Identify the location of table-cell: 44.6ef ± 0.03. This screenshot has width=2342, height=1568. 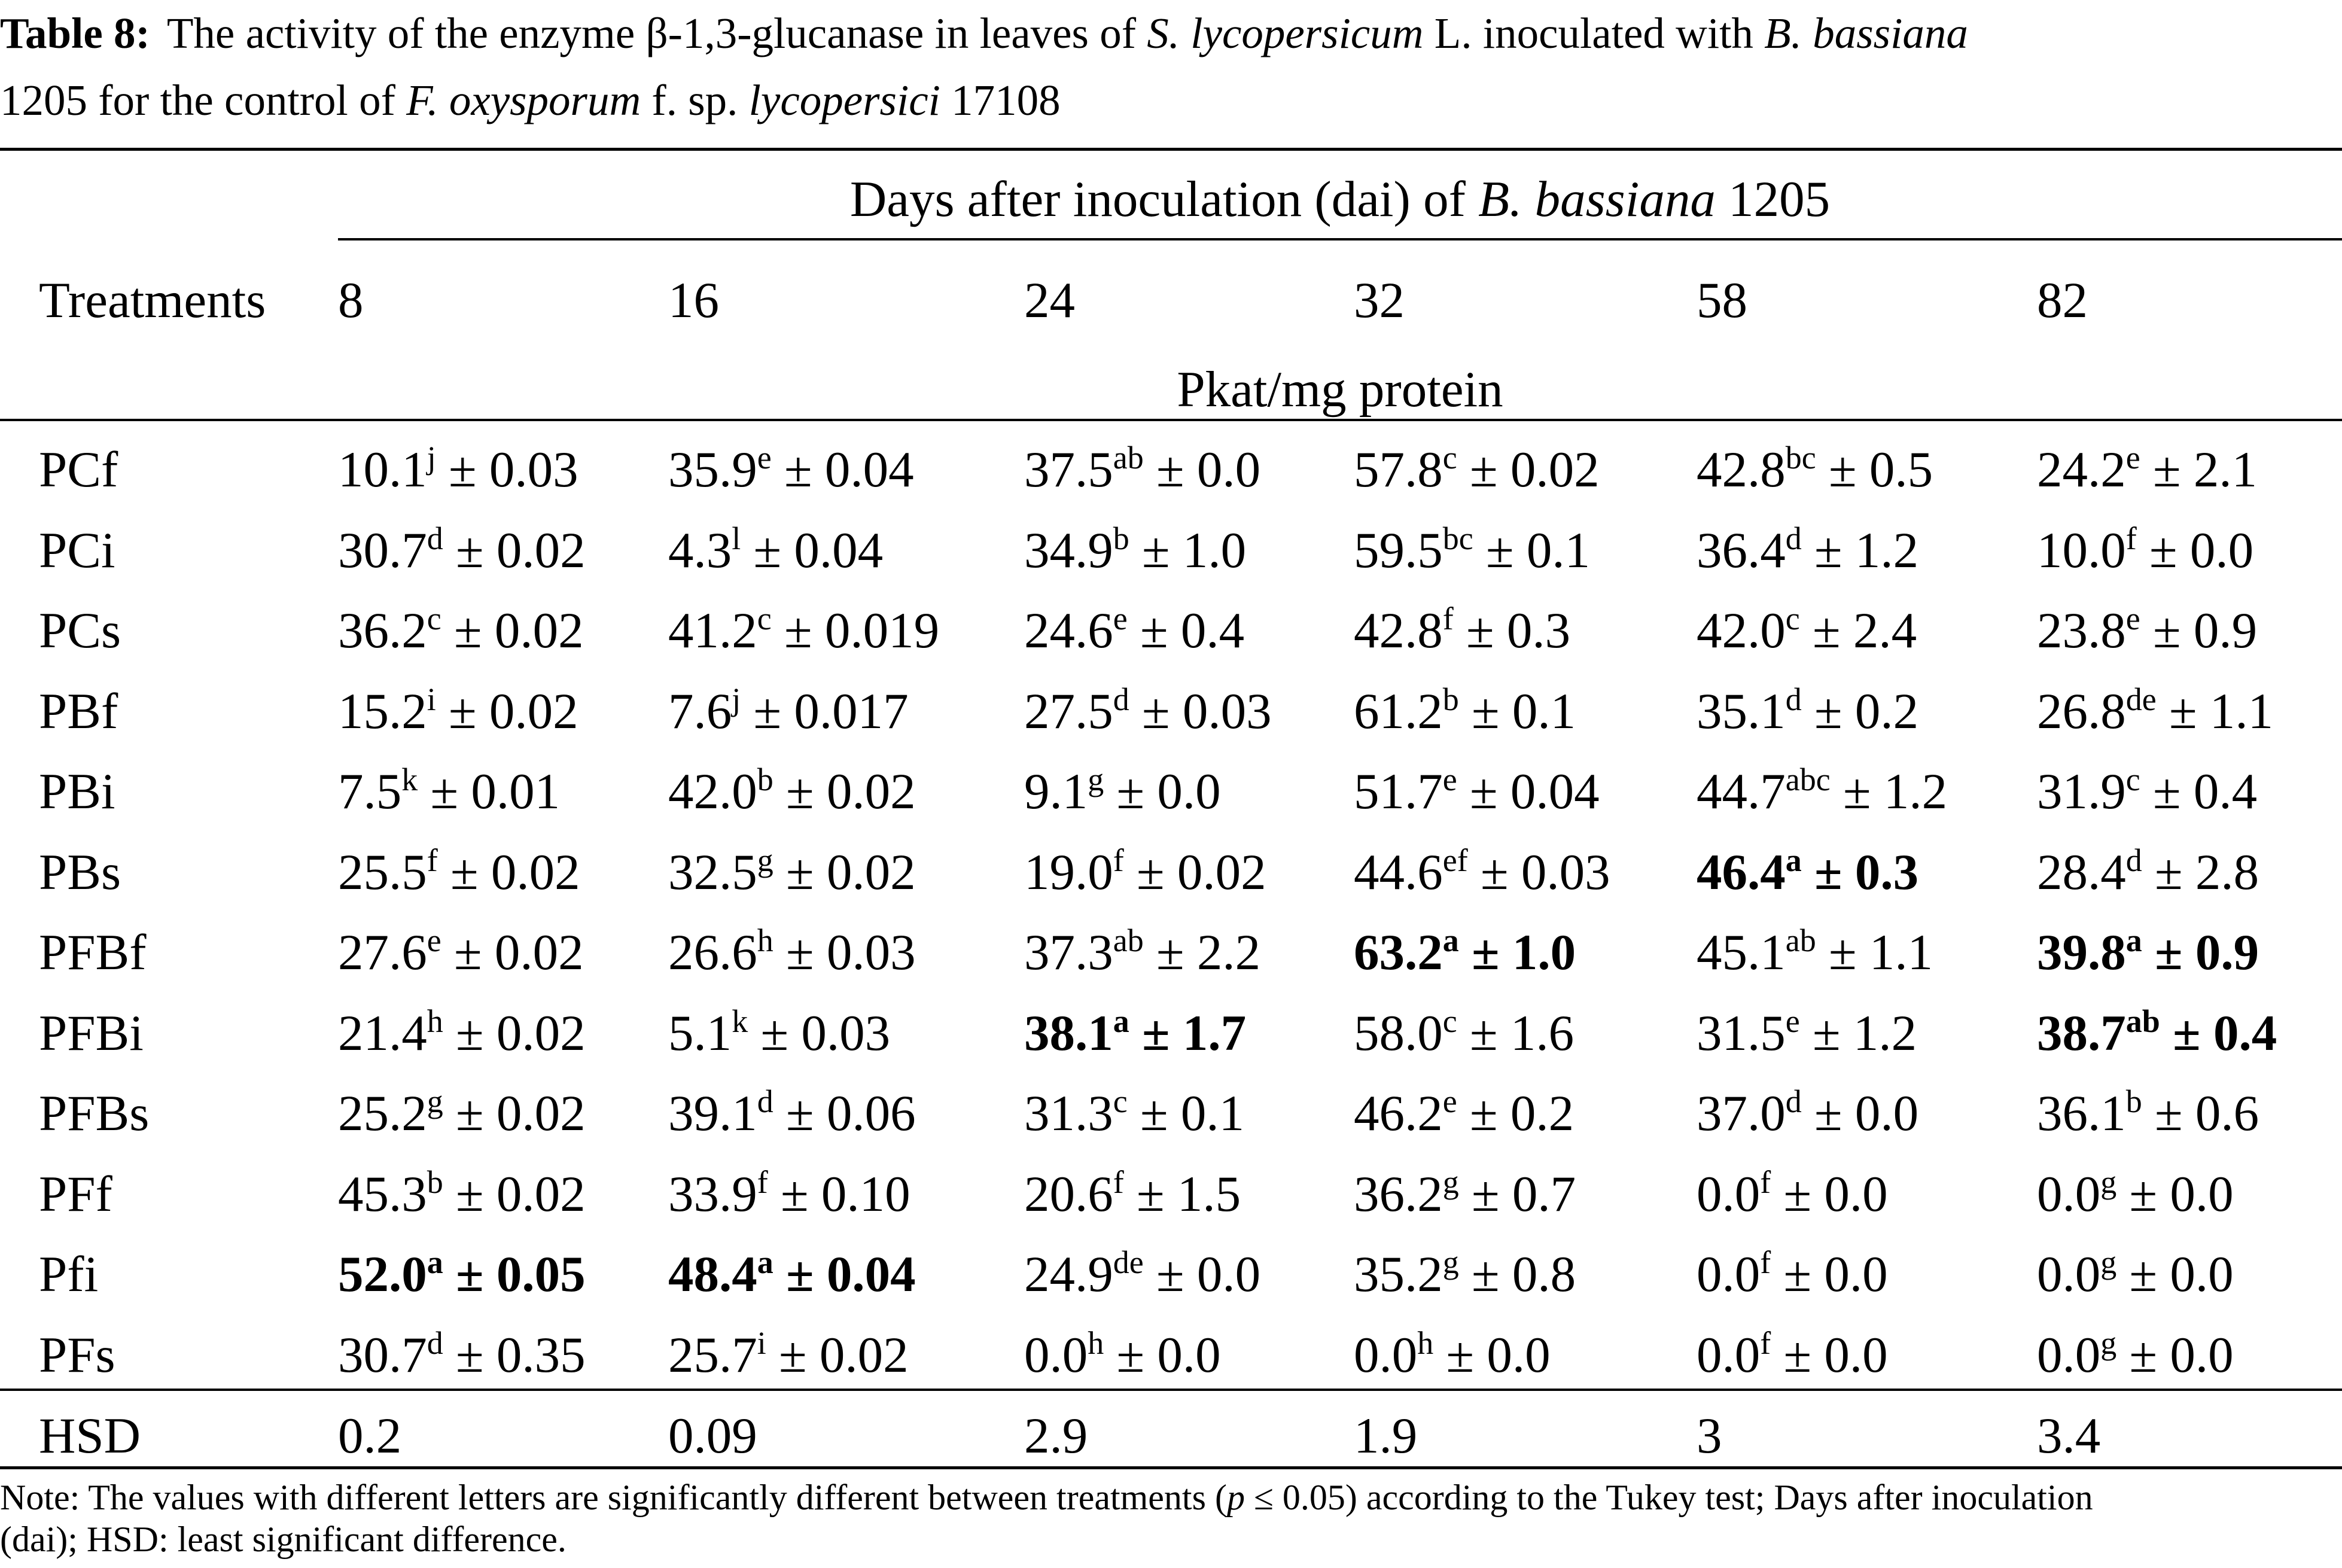
(1482, 875).